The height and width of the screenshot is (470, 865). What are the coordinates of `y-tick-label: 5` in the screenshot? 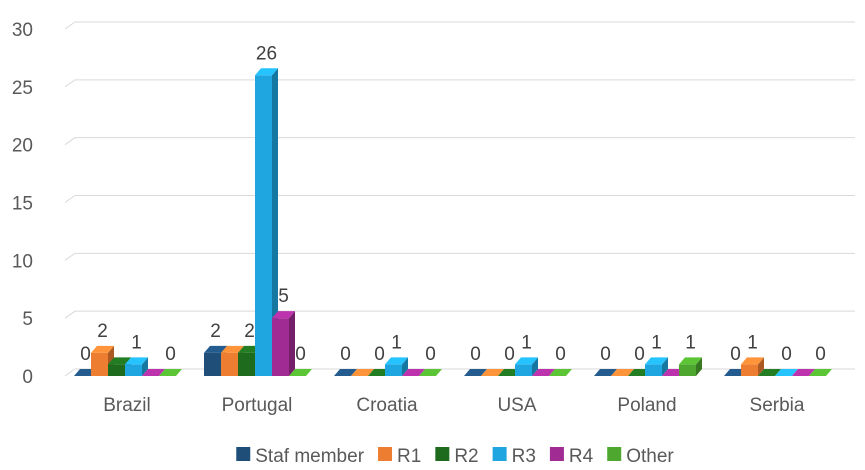 It's located at (27, 319).